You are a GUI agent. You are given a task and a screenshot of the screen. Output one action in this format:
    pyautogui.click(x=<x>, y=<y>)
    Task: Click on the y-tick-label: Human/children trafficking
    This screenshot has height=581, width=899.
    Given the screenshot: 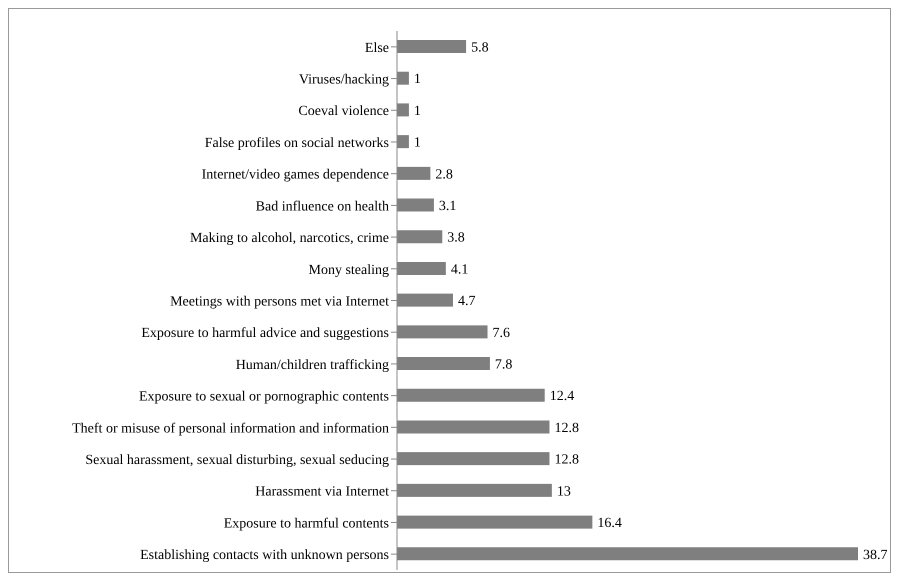 What is the action you would take?
    pyautogui.click(x=312, y=365)
    